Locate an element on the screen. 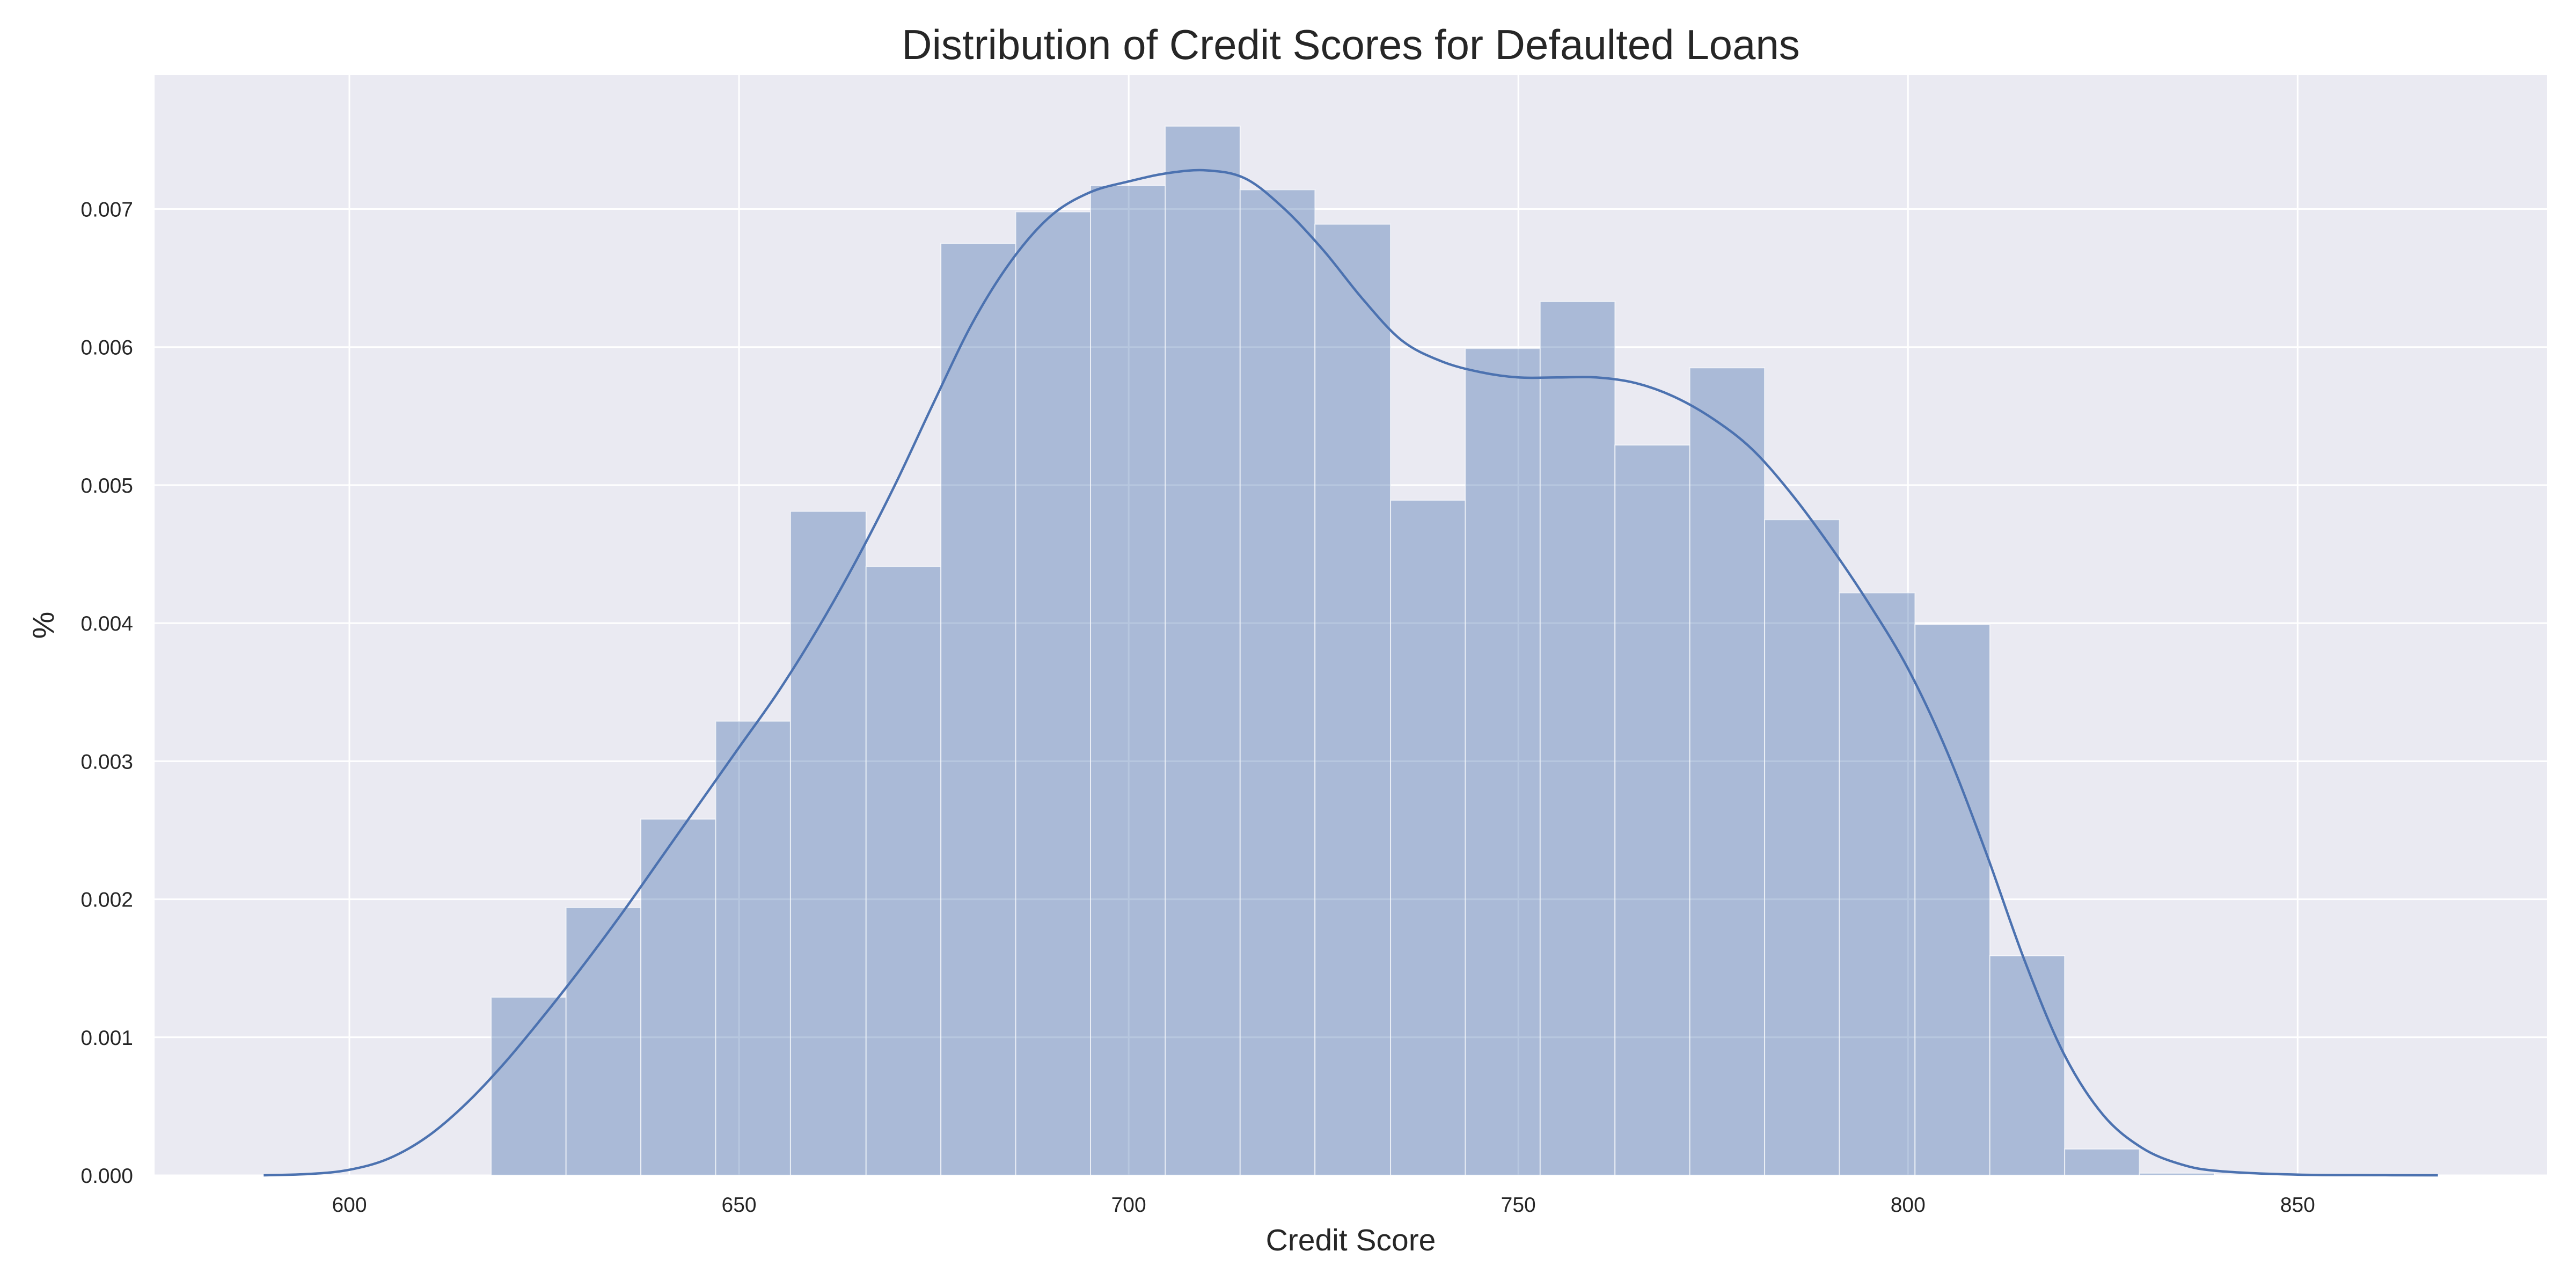 The width and height of the screenshot is (2576, 1288). x-tick-label: 600 is located at coordinates (349, 1205).